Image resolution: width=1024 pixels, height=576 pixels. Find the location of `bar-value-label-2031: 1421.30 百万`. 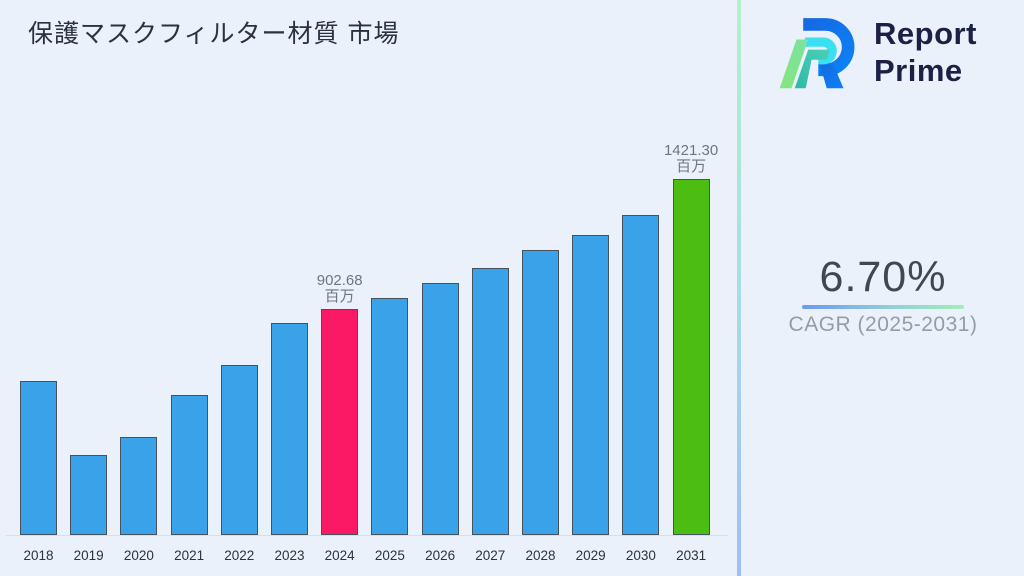

bar-value-label-2031: 1421.30 百万 is located at coordinates (691, 159).